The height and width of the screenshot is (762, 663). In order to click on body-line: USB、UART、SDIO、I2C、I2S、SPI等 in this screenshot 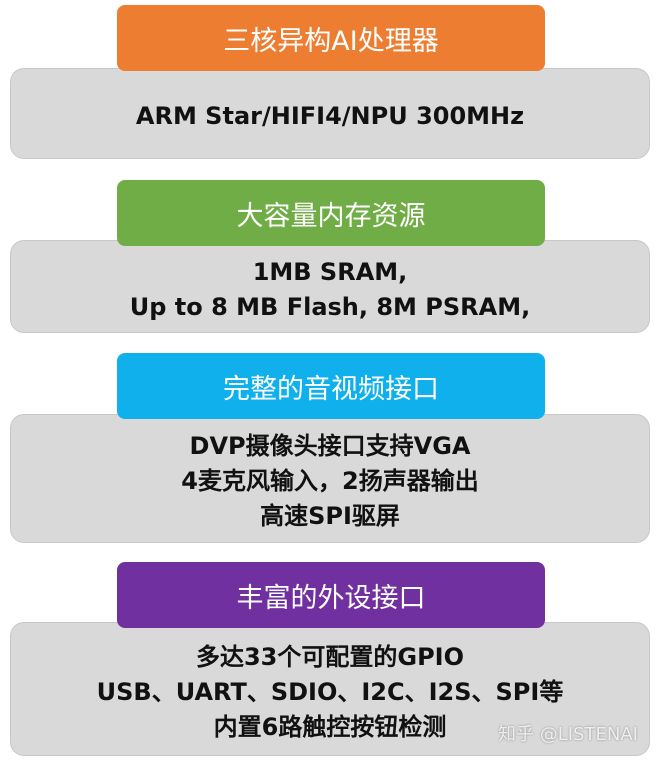, I will do `click(330, 691)`.